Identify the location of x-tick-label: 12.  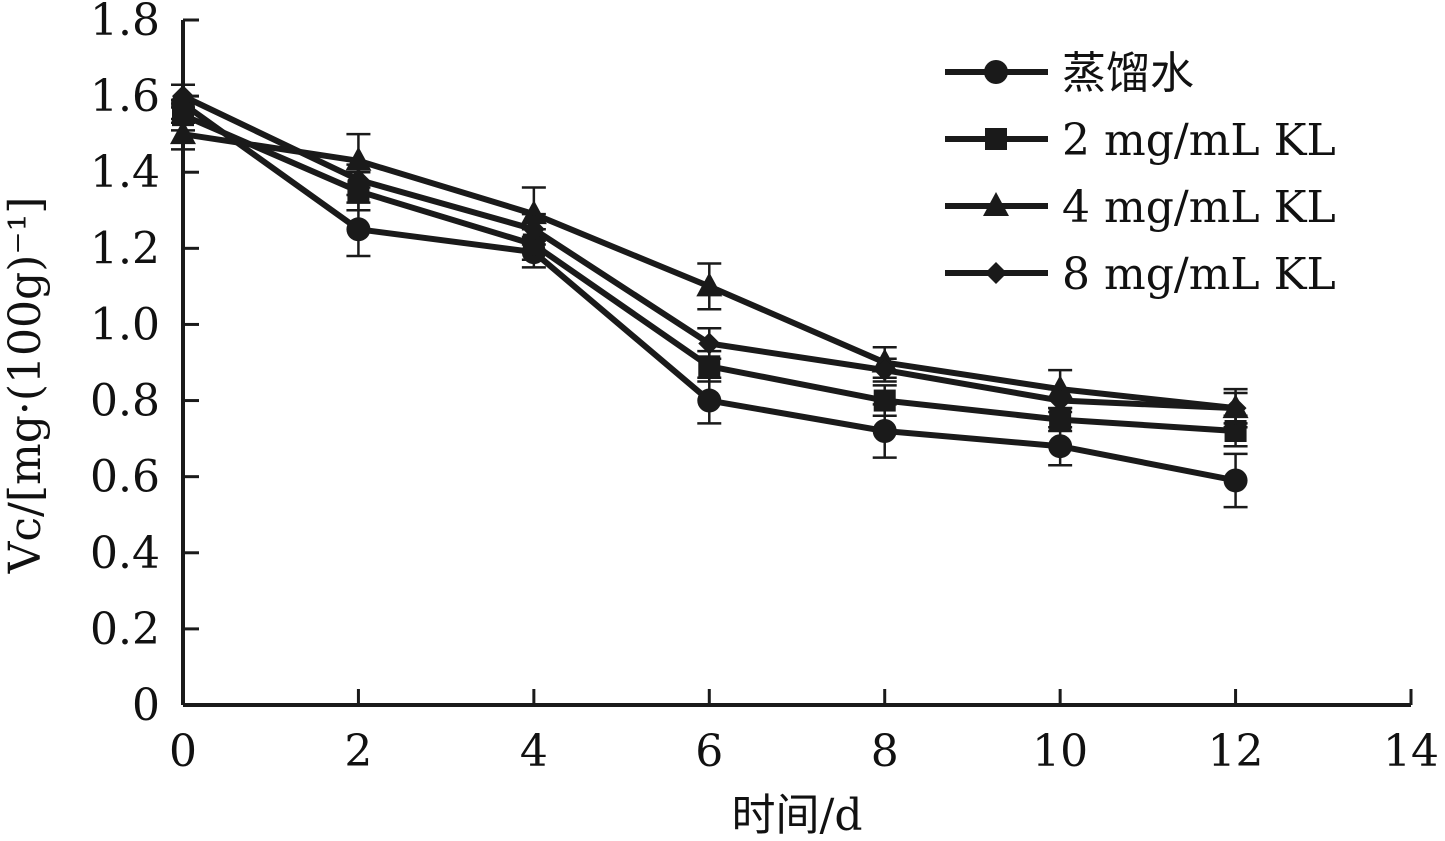
(1236, 751).